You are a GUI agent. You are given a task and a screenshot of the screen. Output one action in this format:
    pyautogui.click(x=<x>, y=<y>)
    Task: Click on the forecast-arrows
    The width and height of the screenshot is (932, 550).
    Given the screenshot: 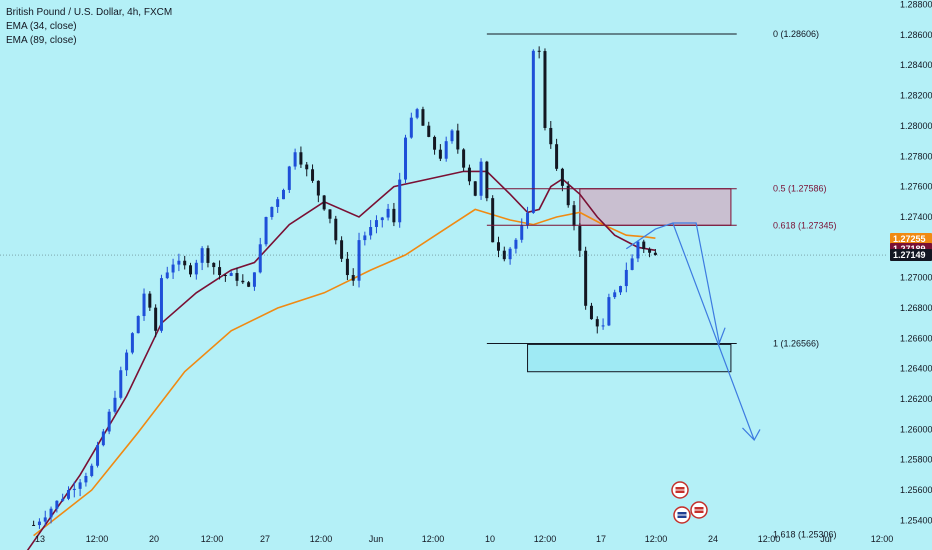 What is the action you would take?
    pyautogui.click(x=693, y=332)
    